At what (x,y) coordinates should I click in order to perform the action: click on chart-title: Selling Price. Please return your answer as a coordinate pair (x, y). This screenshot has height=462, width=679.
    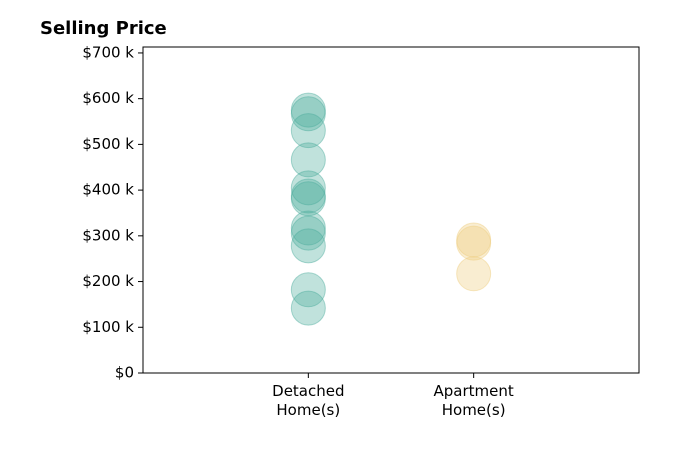
    Looking at the image, I should click on (103, 28).